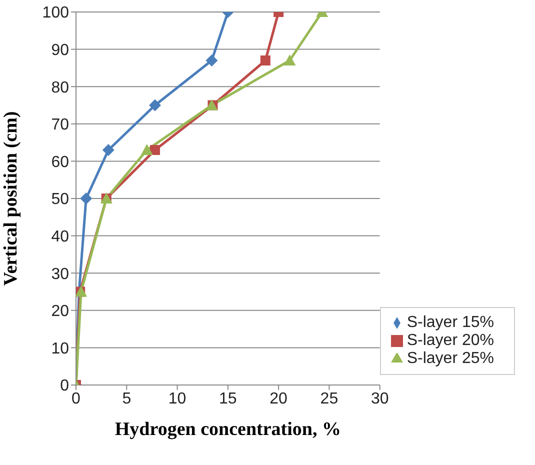  Describe the element at coordinates (76, 399) in the screenshot. I see `x-tick-label: 0` at that location.